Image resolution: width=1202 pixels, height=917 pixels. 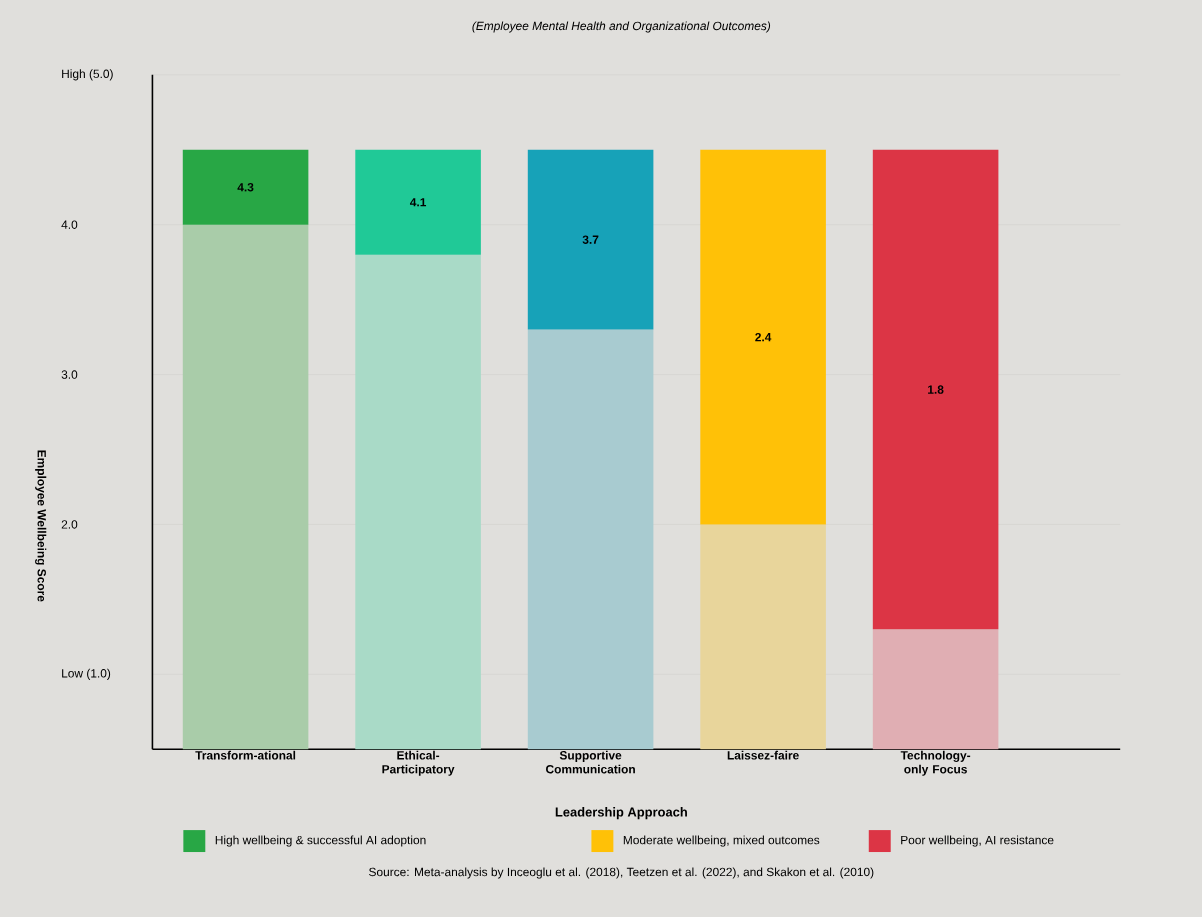 What do you see at coordinates (69, 524) in the screenshot?
I see `y-tick-label: 2.0` at bounding box center [69, 524].